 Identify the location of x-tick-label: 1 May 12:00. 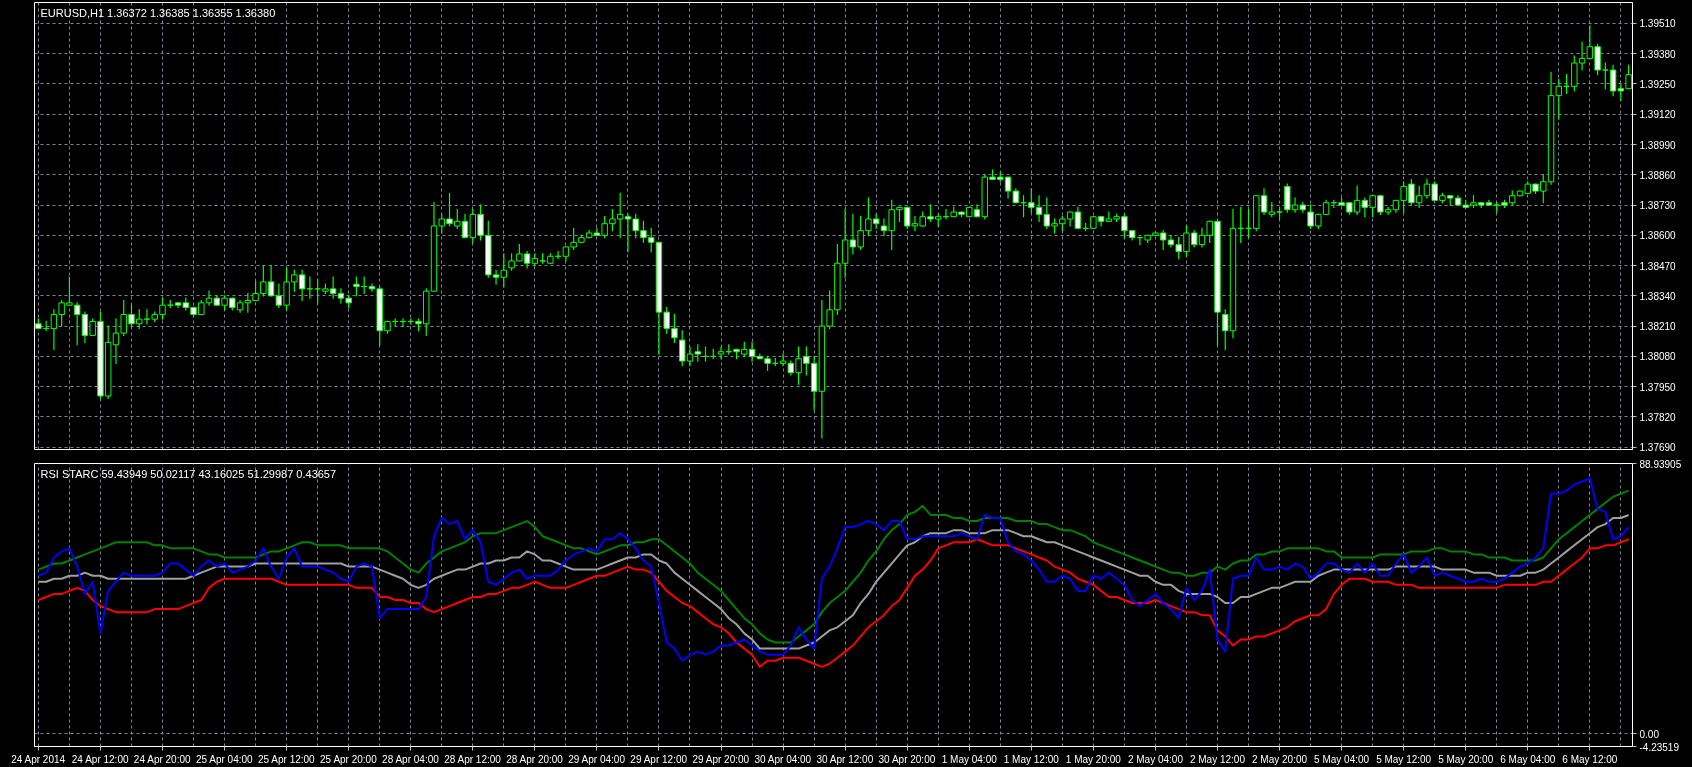
(1031, 759).